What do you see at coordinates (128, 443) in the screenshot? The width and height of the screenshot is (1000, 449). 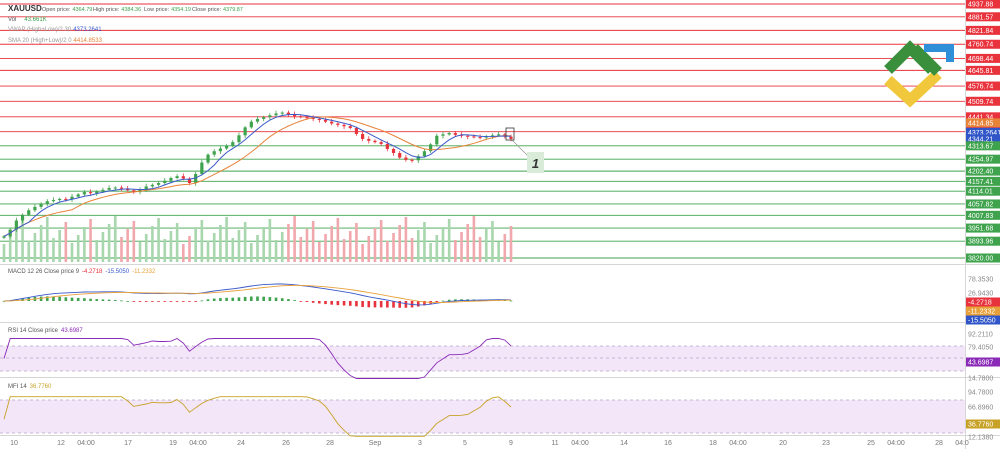 I see `time-tick-label: 17` at bounding box center [128, 443].